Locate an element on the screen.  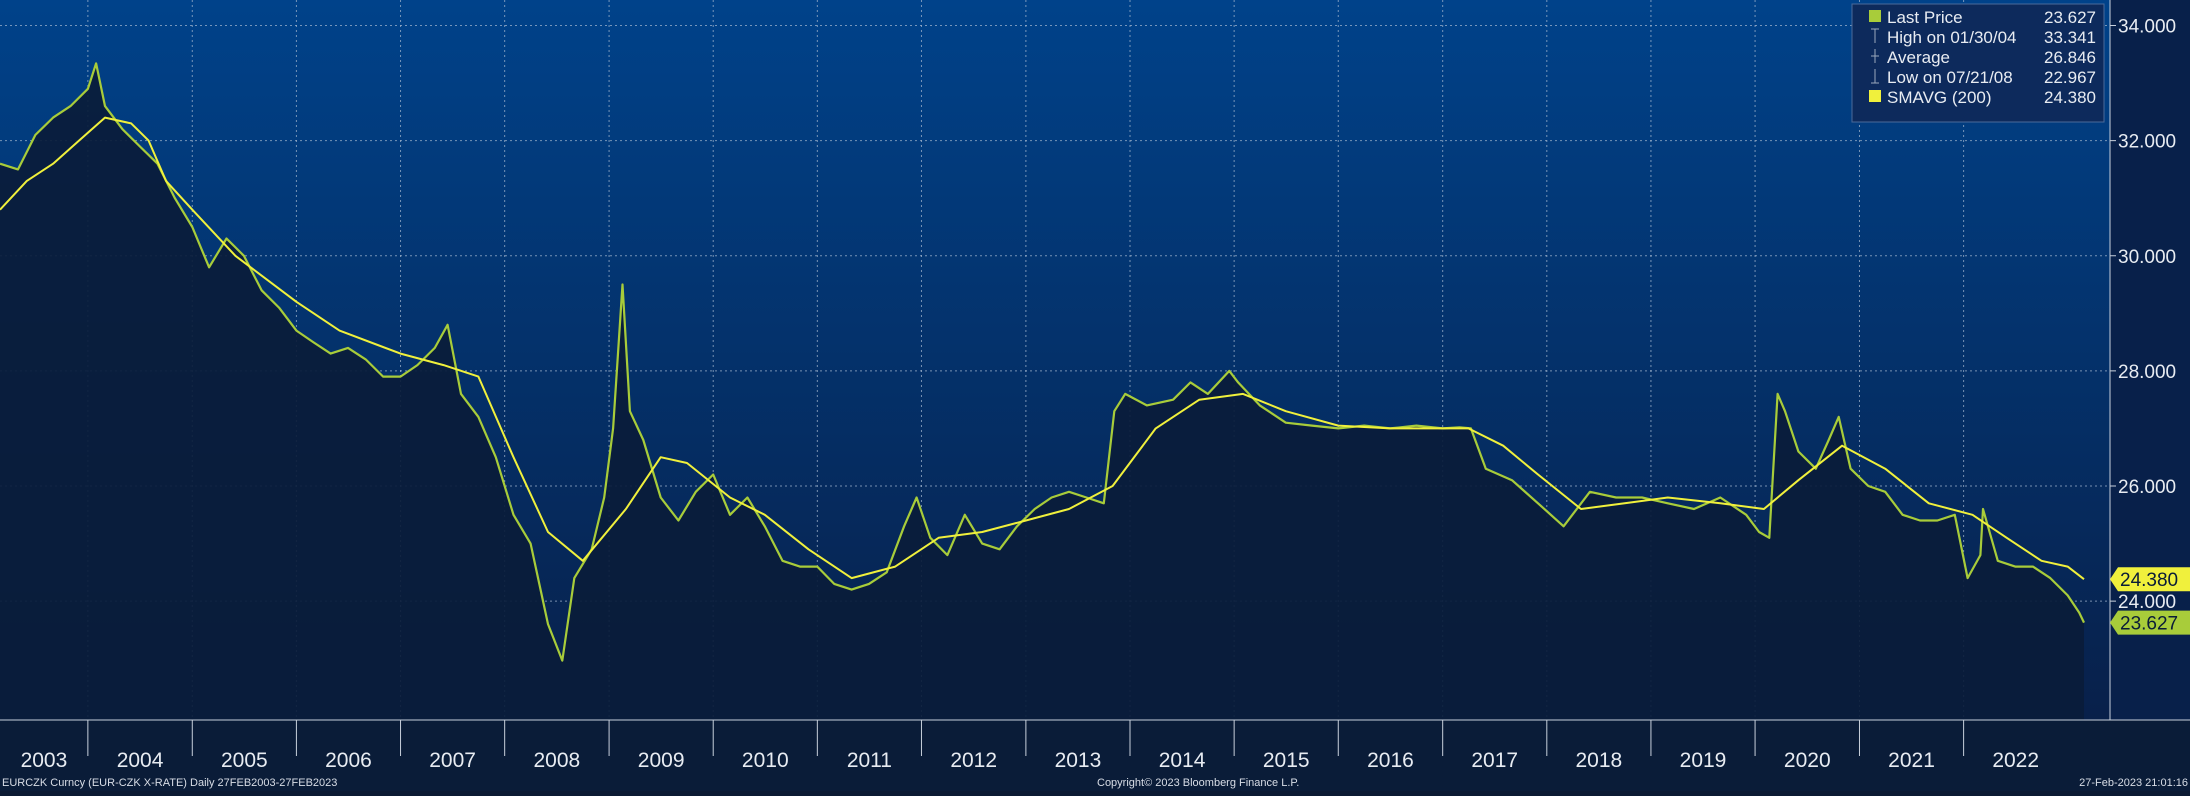
y-tick-label: 30.000 is located at coordinates (2147, 257).